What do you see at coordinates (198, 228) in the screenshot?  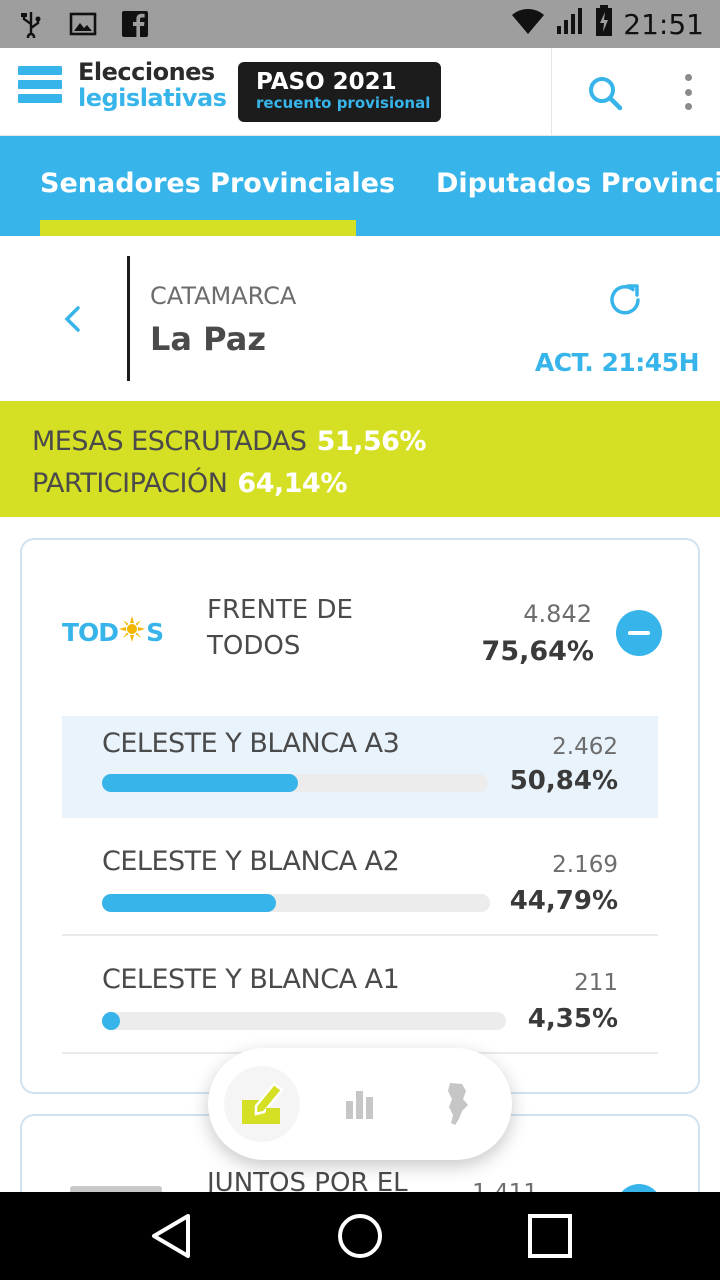 I see `active-tab-indicator` at bounding box center [198, 228].